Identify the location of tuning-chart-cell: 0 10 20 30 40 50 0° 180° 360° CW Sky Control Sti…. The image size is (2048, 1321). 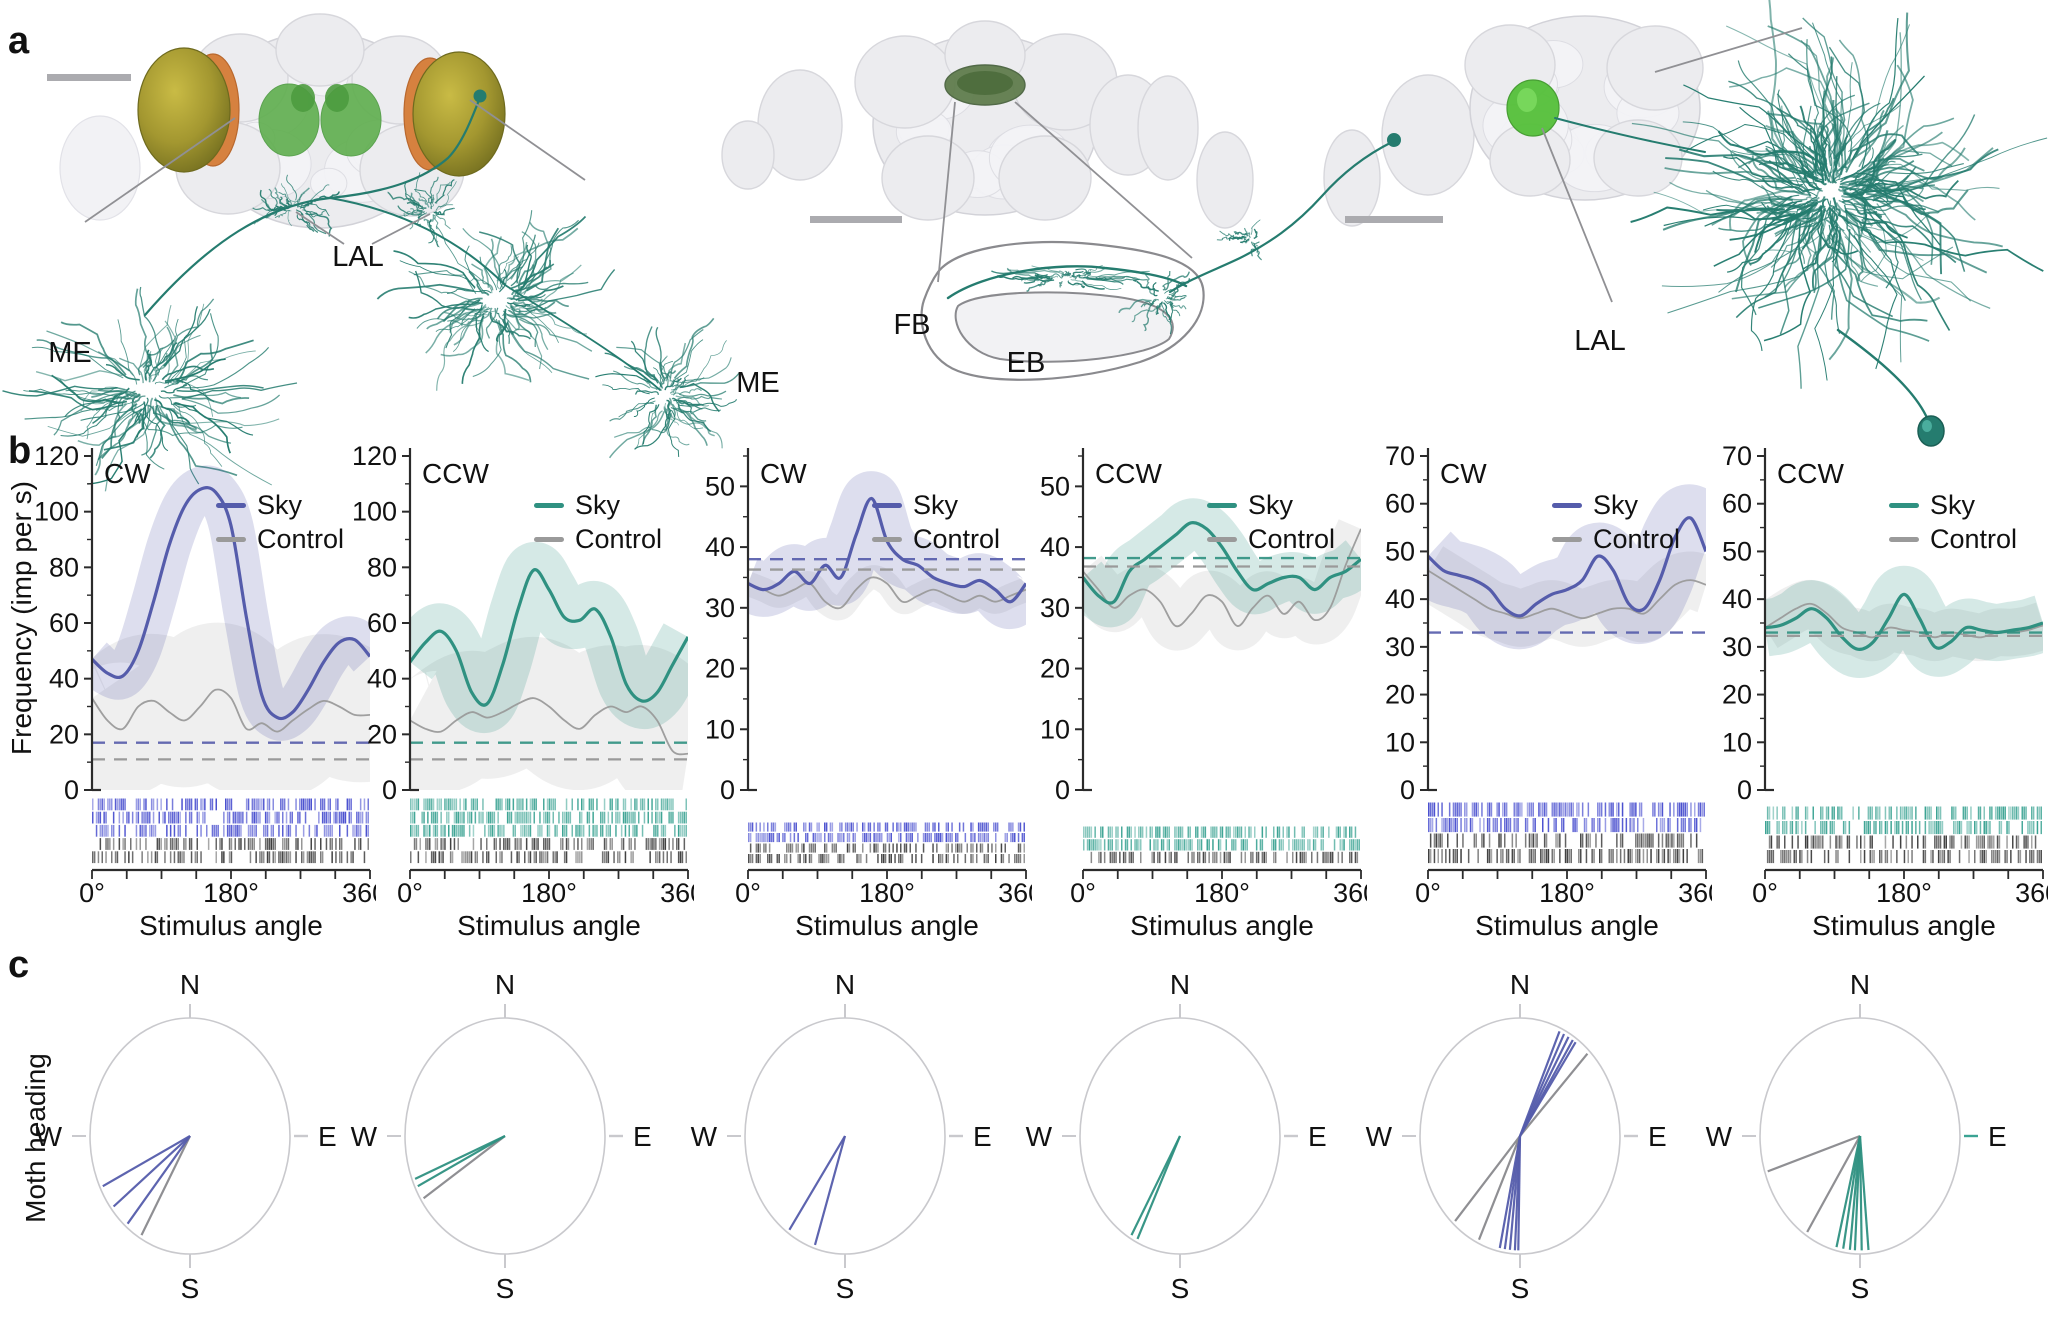
(856, 696).